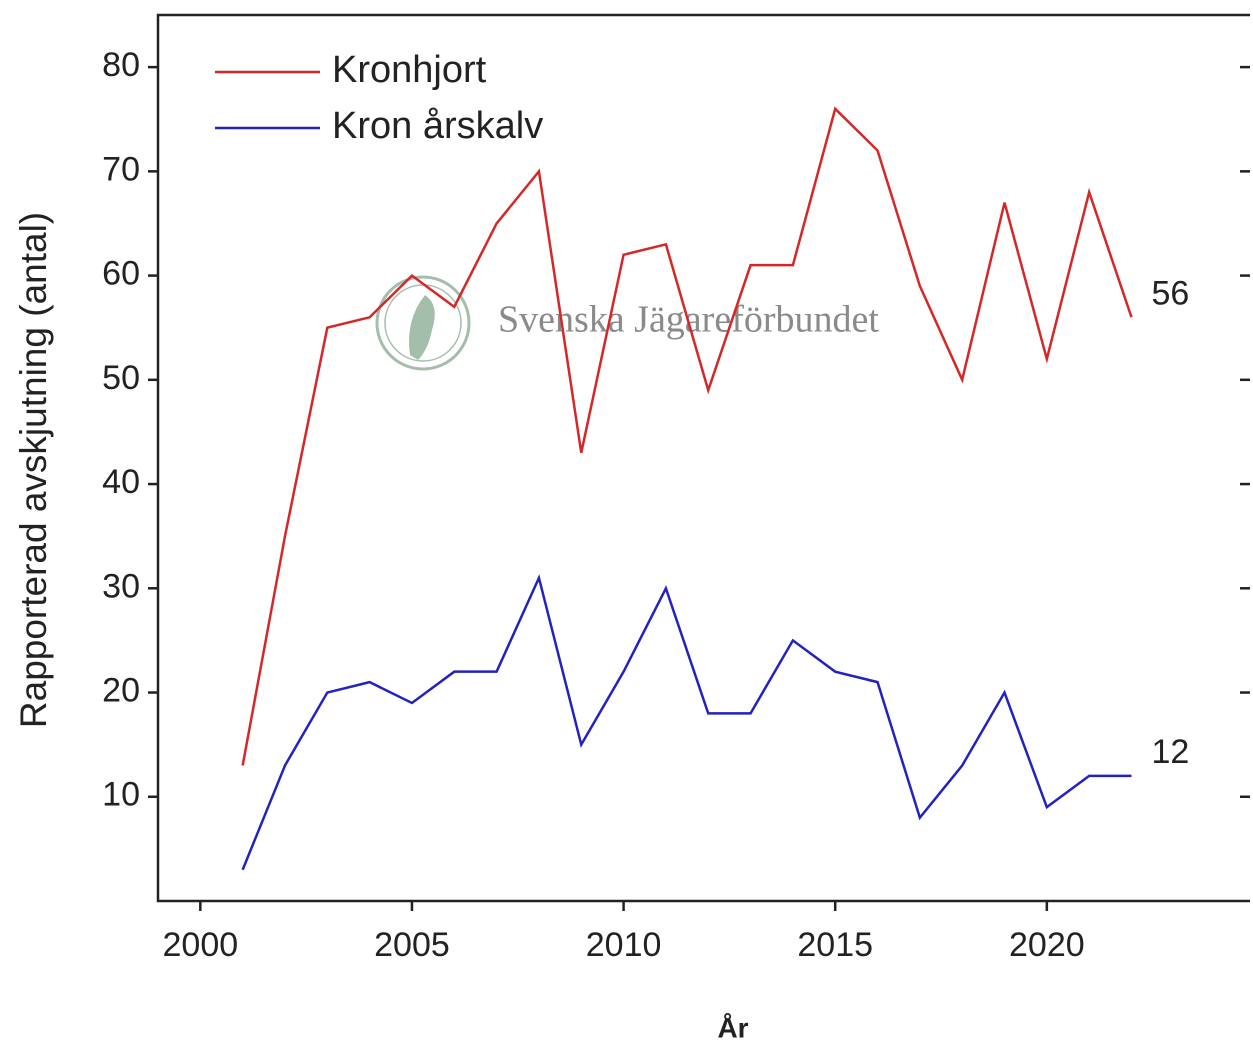  What do you see at coordinates (732, 1027) in the screenshot?
I see `x-axis-label: År` at bounding box center [732, 1027].